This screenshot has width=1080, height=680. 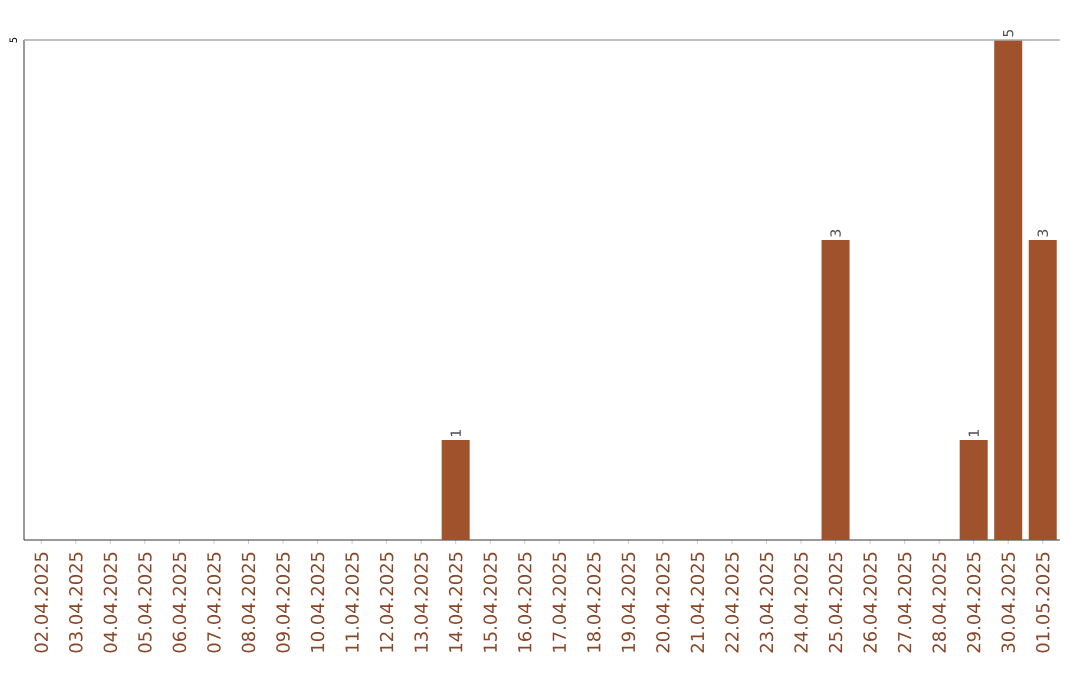 What do you see at coordinates (559, 602) in the screenshot?
I see `x-tick-label: 17.04.2025` at bounding box center [559, 602].